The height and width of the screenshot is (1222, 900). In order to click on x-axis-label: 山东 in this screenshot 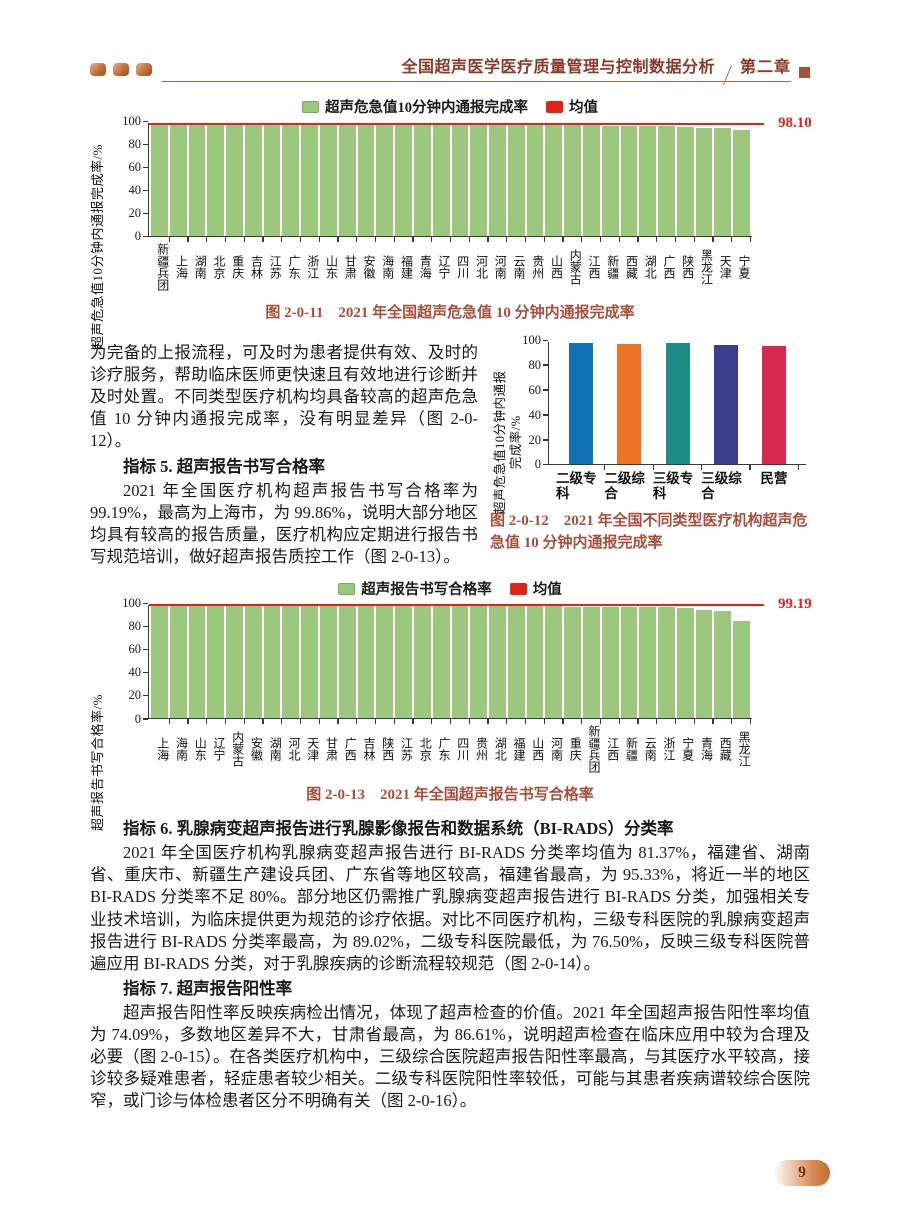, I will do `click(329, 264)`.